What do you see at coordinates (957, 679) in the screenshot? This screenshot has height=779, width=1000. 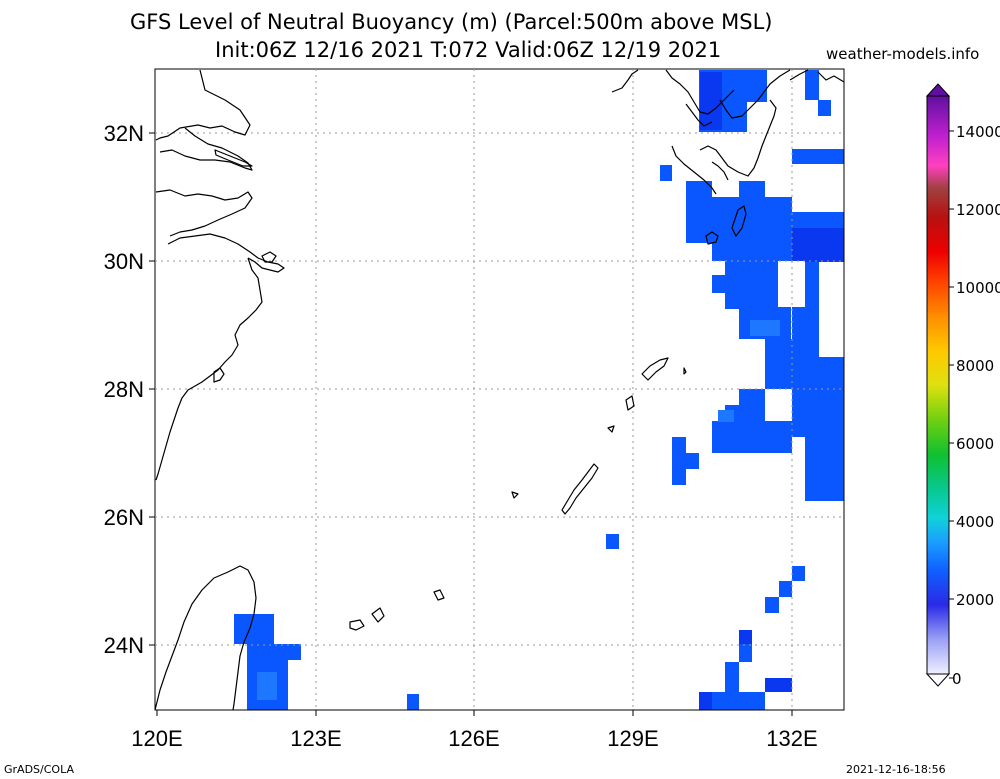 I see `colorbar-label: 0` at bounding box center [957, 679].